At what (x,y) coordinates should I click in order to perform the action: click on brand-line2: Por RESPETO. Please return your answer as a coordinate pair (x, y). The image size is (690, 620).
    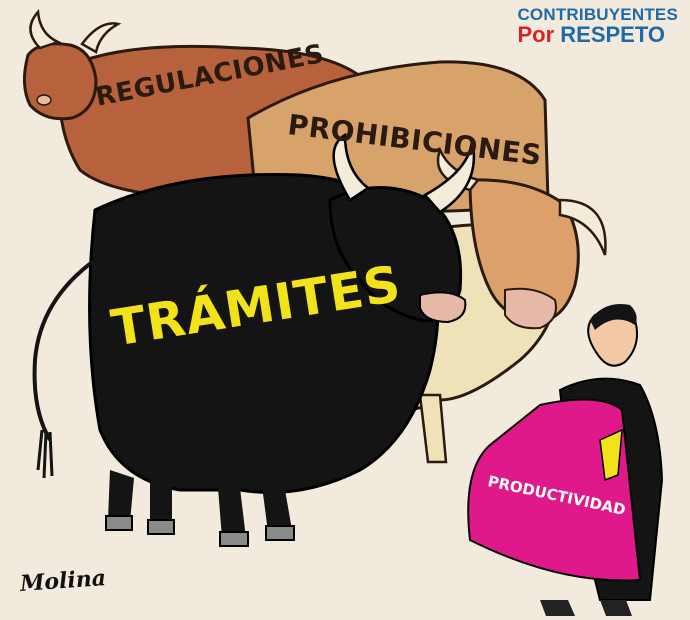
    Looking at the image, I should click on (597, 35).